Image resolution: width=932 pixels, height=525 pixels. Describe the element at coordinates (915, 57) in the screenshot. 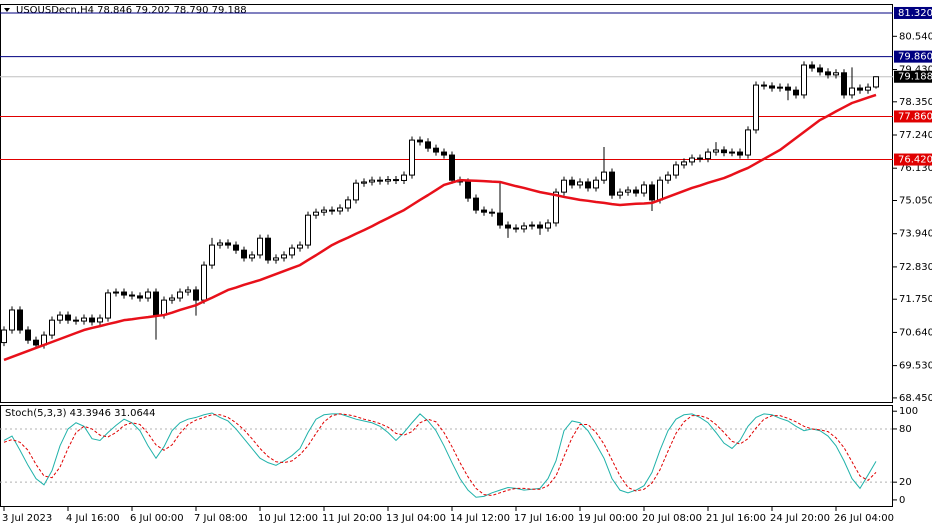

I see `level-label: 79.860` at that location.